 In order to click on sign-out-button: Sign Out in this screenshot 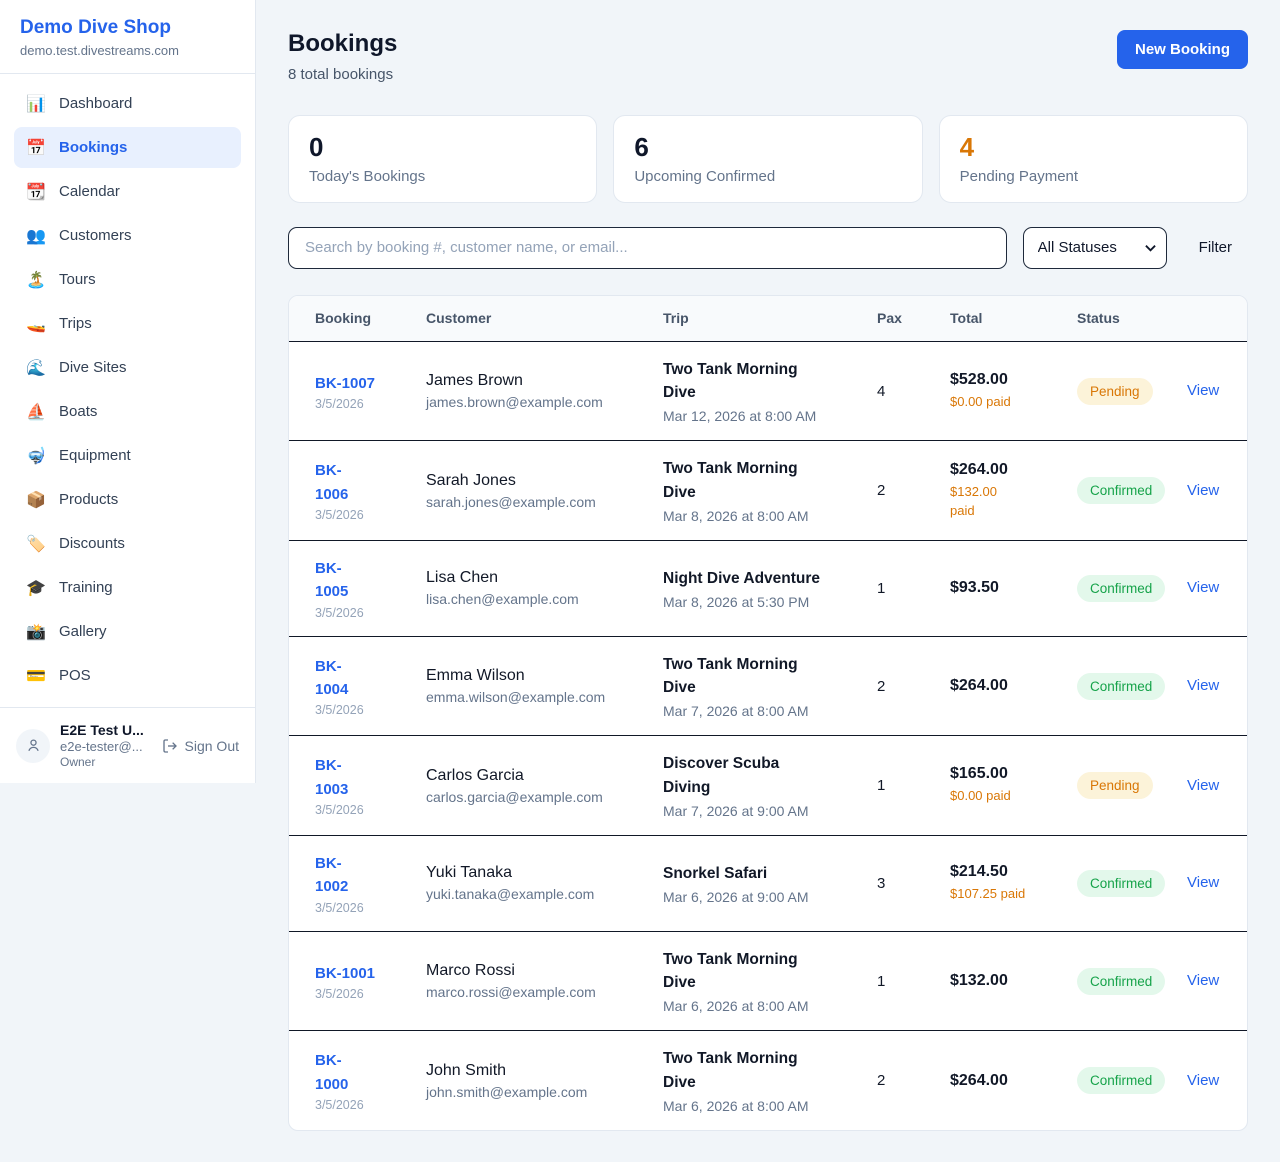, I will do `click(200, 746)`.